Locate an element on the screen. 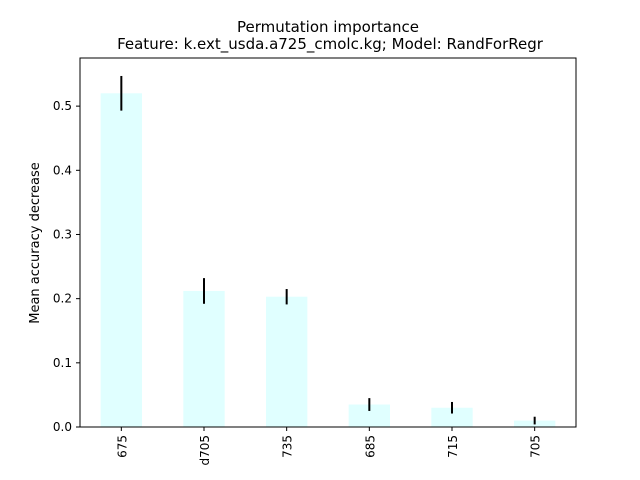 This screenshot has width=640, height=480. y-tick-label-0.1: 0.1 is located at coordinates (62, 363).